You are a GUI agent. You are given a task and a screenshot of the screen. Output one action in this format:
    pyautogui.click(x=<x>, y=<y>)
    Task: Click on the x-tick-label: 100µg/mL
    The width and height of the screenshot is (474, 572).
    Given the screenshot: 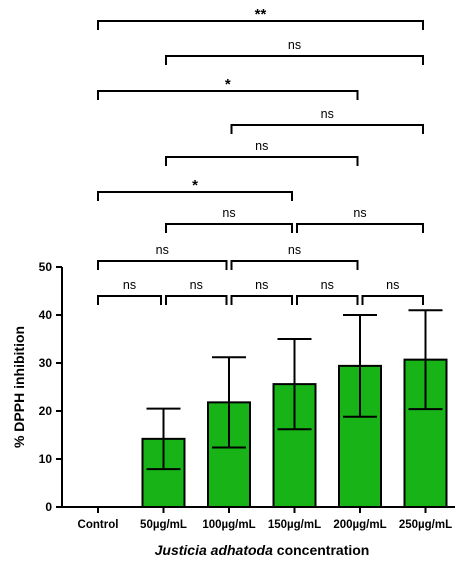 What is the action you would take?
    pyautogui.click(x=228, y=525)
    